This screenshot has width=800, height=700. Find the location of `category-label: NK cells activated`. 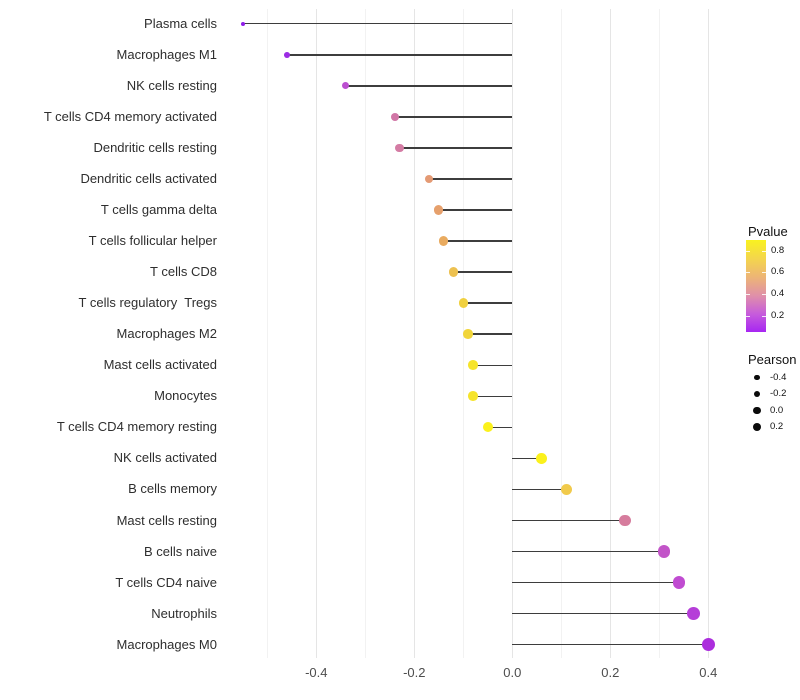

category-label: NK cells activated is located at coordinates (165, 458).